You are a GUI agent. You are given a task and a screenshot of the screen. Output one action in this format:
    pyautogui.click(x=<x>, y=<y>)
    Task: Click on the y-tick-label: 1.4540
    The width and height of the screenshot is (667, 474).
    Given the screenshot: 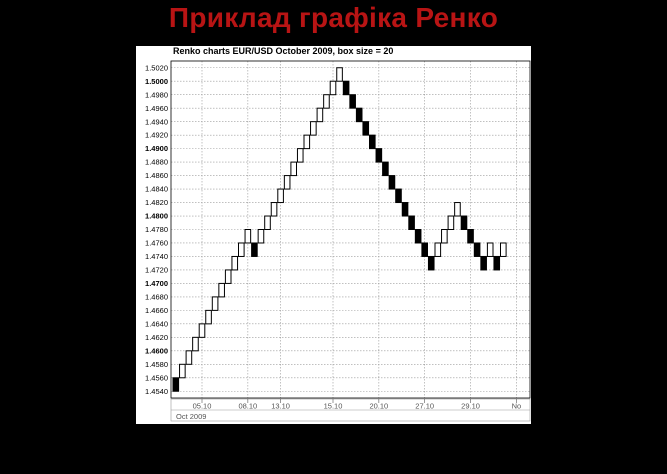 What is the action you would take?
    pyautogui.click(x=156, y=391)
    